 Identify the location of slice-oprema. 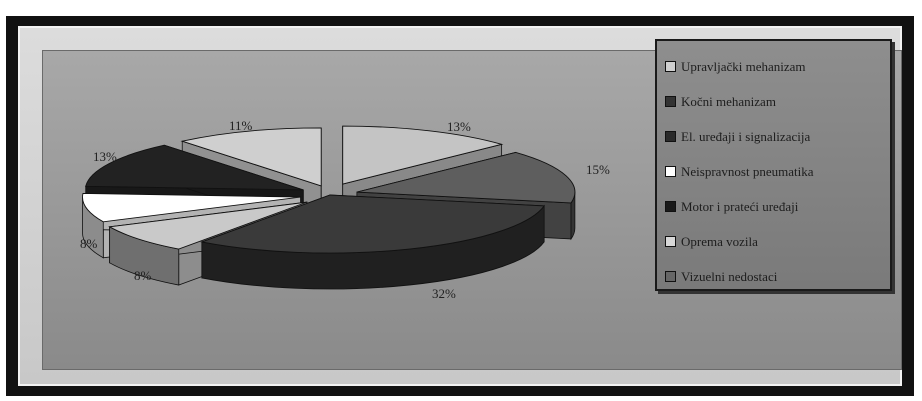
(194, 167).